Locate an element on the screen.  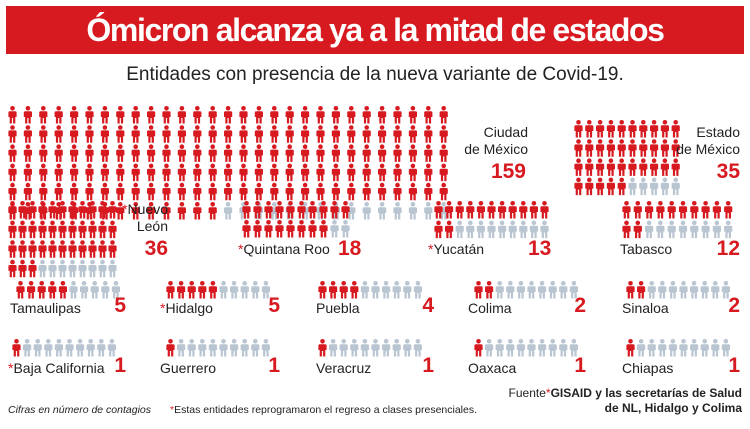
entity-label: *Hidalgo is located at coordinates (186, 308).